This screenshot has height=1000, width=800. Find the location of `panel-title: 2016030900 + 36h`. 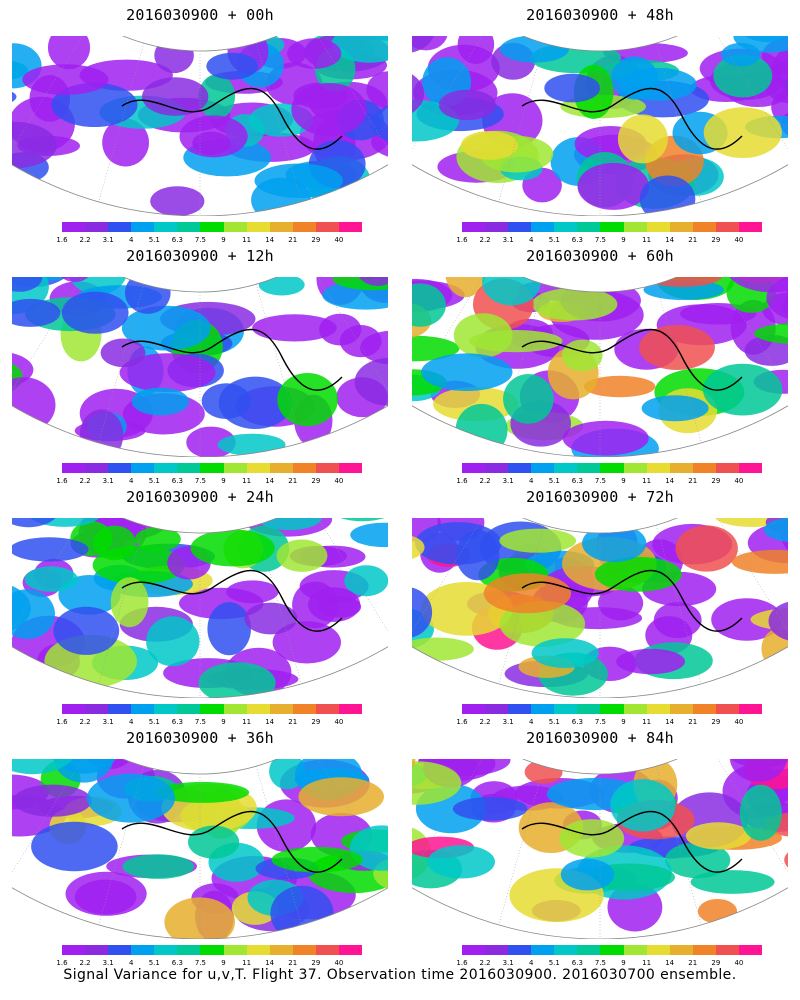

panel-title: 2016030900 + 36h is located at coordinates (200, 738).